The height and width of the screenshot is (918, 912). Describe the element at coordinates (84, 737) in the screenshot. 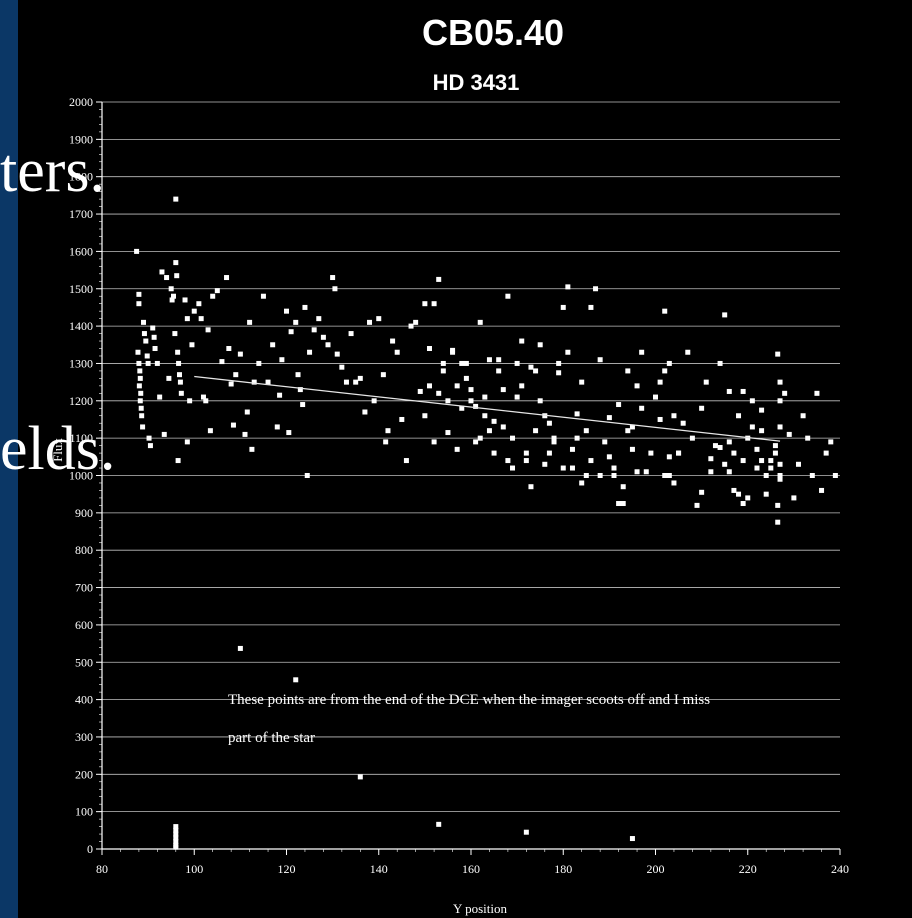

I see `y-tick-label: 300` at that location.